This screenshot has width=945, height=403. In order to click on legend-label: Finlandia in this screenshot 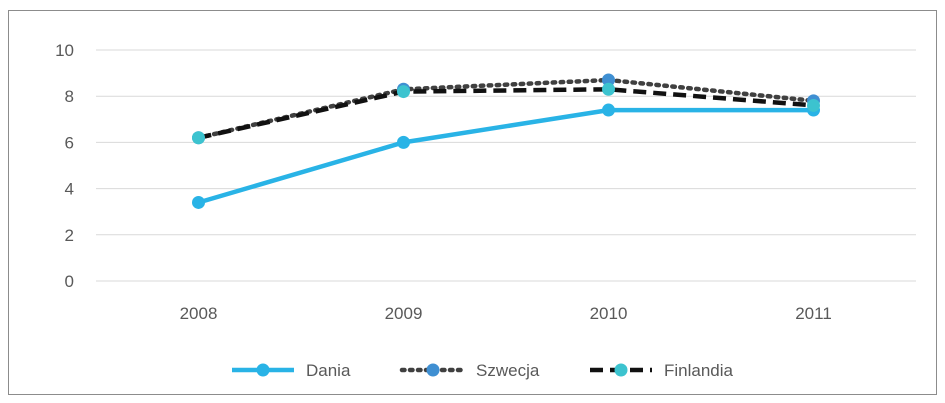, I will do `click(699, 370)`.